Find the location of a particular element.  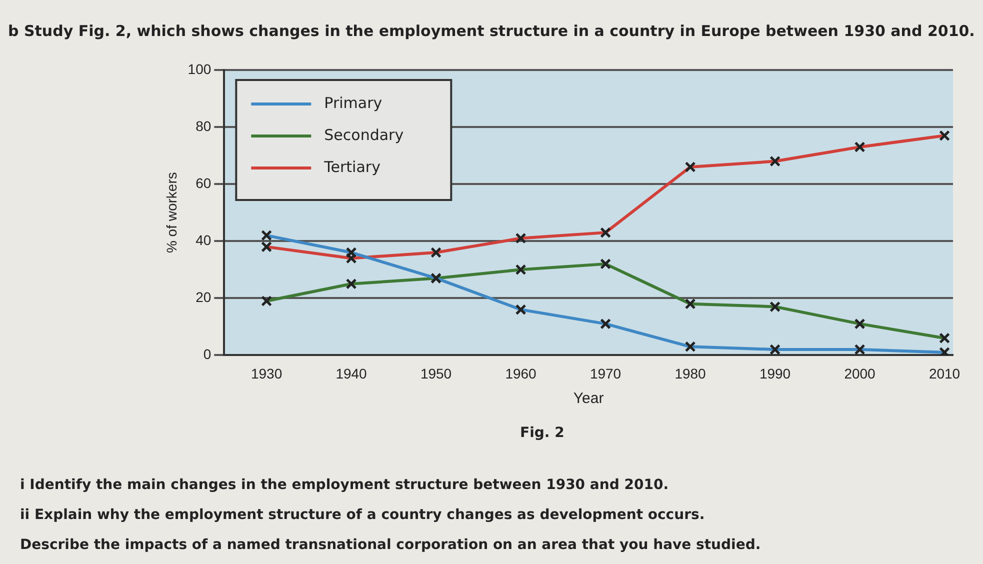

x-tick-label: 1940 is located at coordinates (352, 373).